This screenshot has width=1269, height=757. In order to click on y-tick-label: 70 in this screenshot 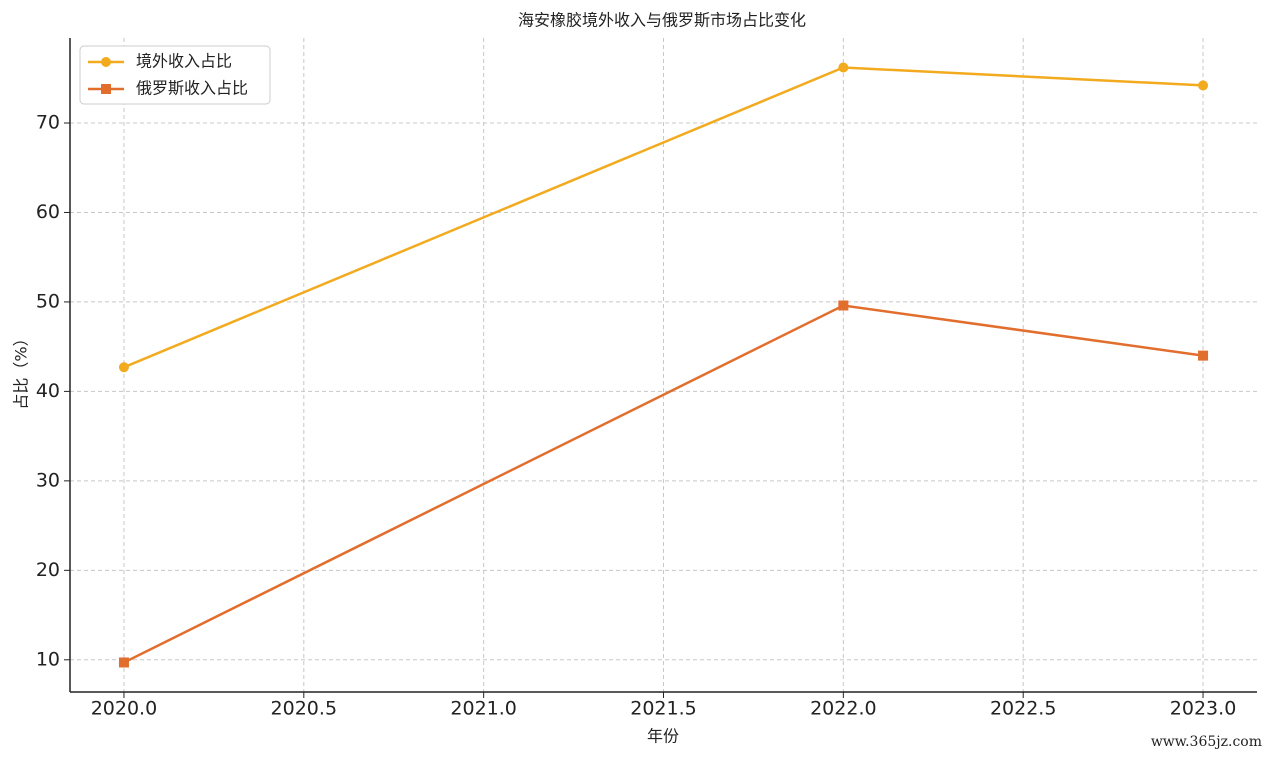, I will do `click(48, 122)`.